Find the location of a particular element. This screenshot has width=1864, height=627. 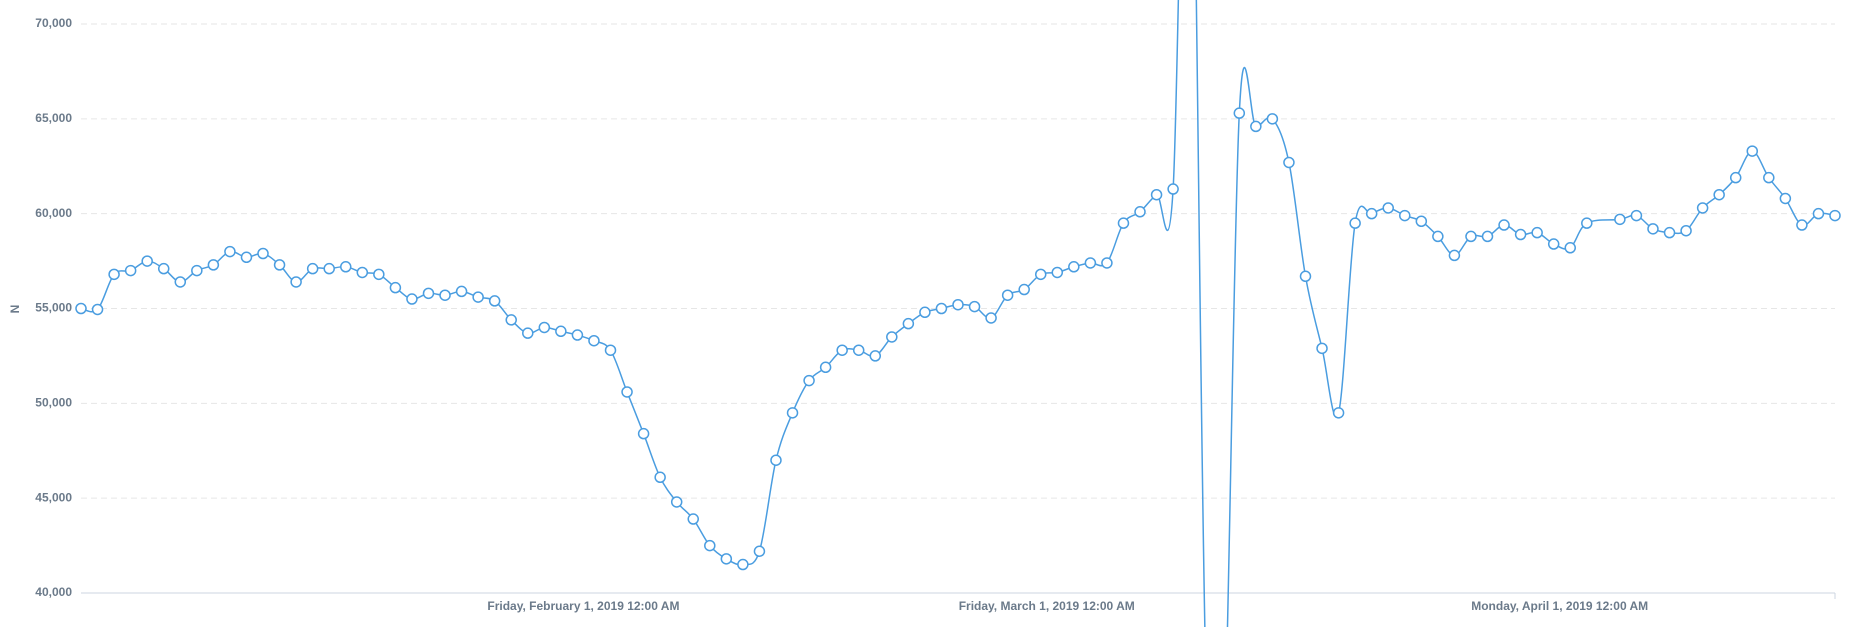

y-tick-label: 55,000 is located at coordinates (53, 308).